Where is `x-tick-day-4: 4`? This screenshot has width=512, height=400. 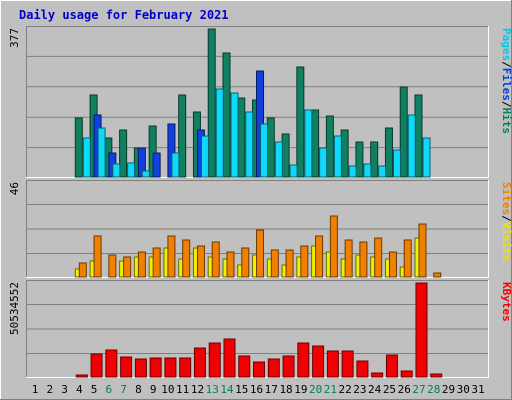 x-tick-day-4: 4 is located at coordinates (79, 389).